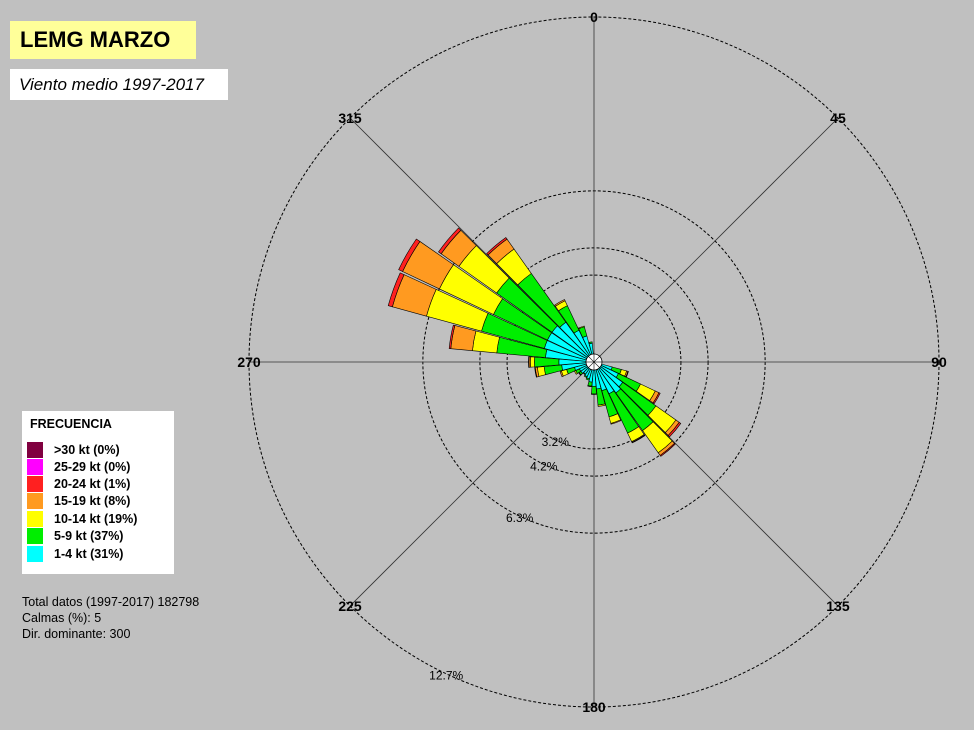 The image size is (974, 730). Describe the element at coordinates (119, 84) in the screenshot. I see `chart-subtitle: Viento medio 1997-2017` at that location.